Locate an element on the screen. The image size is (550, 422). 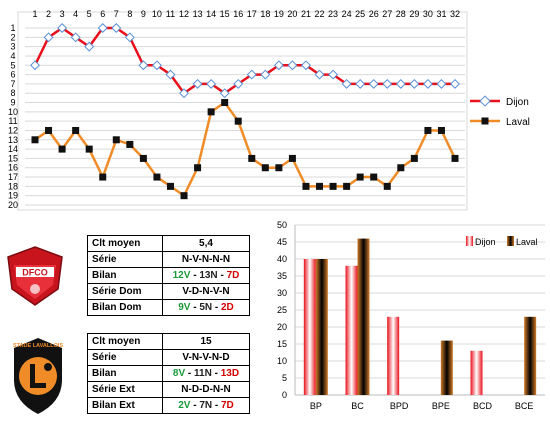
bar-dijon-bp is located at coordinates (309, 327).